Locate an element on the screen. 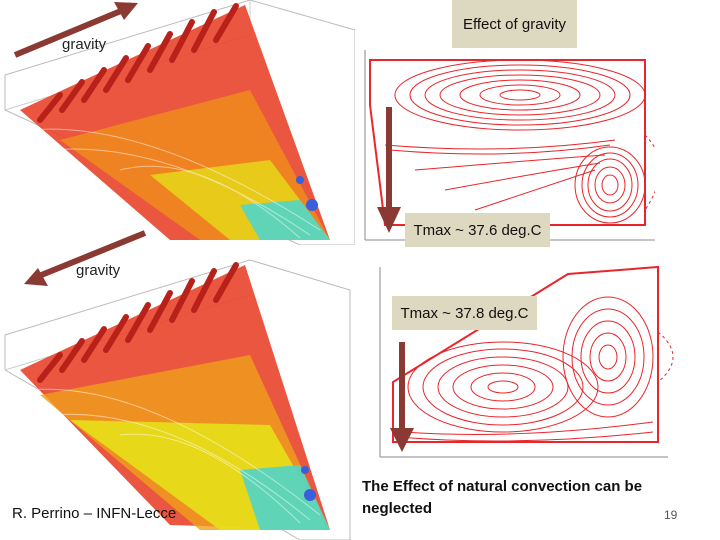 This screenshot has height=540, width=720. tmax-bottom-box: Tmax ~ 37.8 deg.C is located at coordinates (464, 313).